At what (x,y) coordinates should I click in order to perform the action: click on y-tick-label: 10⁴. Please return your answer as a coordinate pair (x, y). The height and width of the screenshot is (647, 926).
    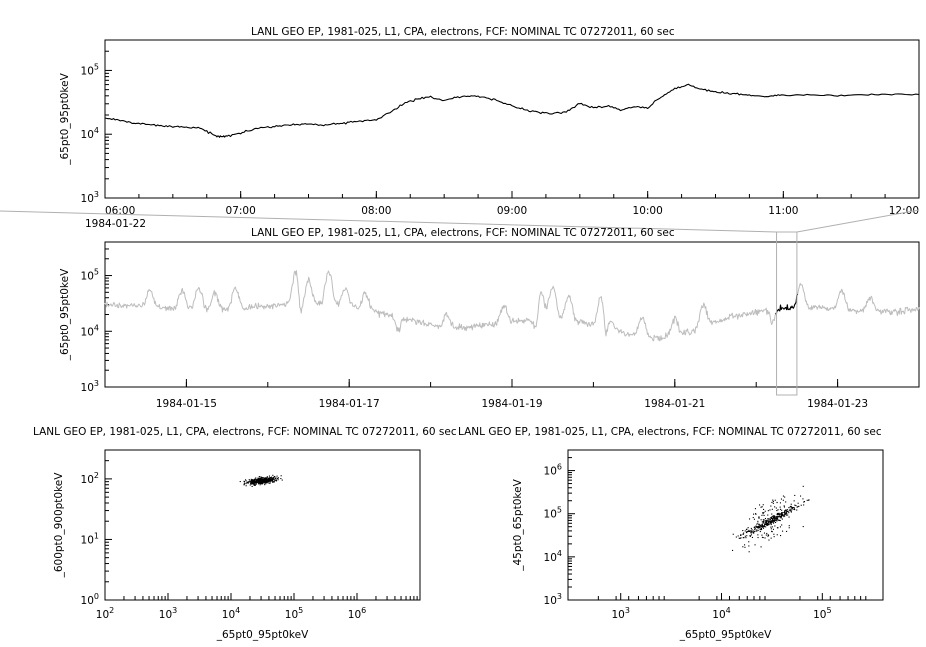
    Looking at the image, I should click on (553, 556).